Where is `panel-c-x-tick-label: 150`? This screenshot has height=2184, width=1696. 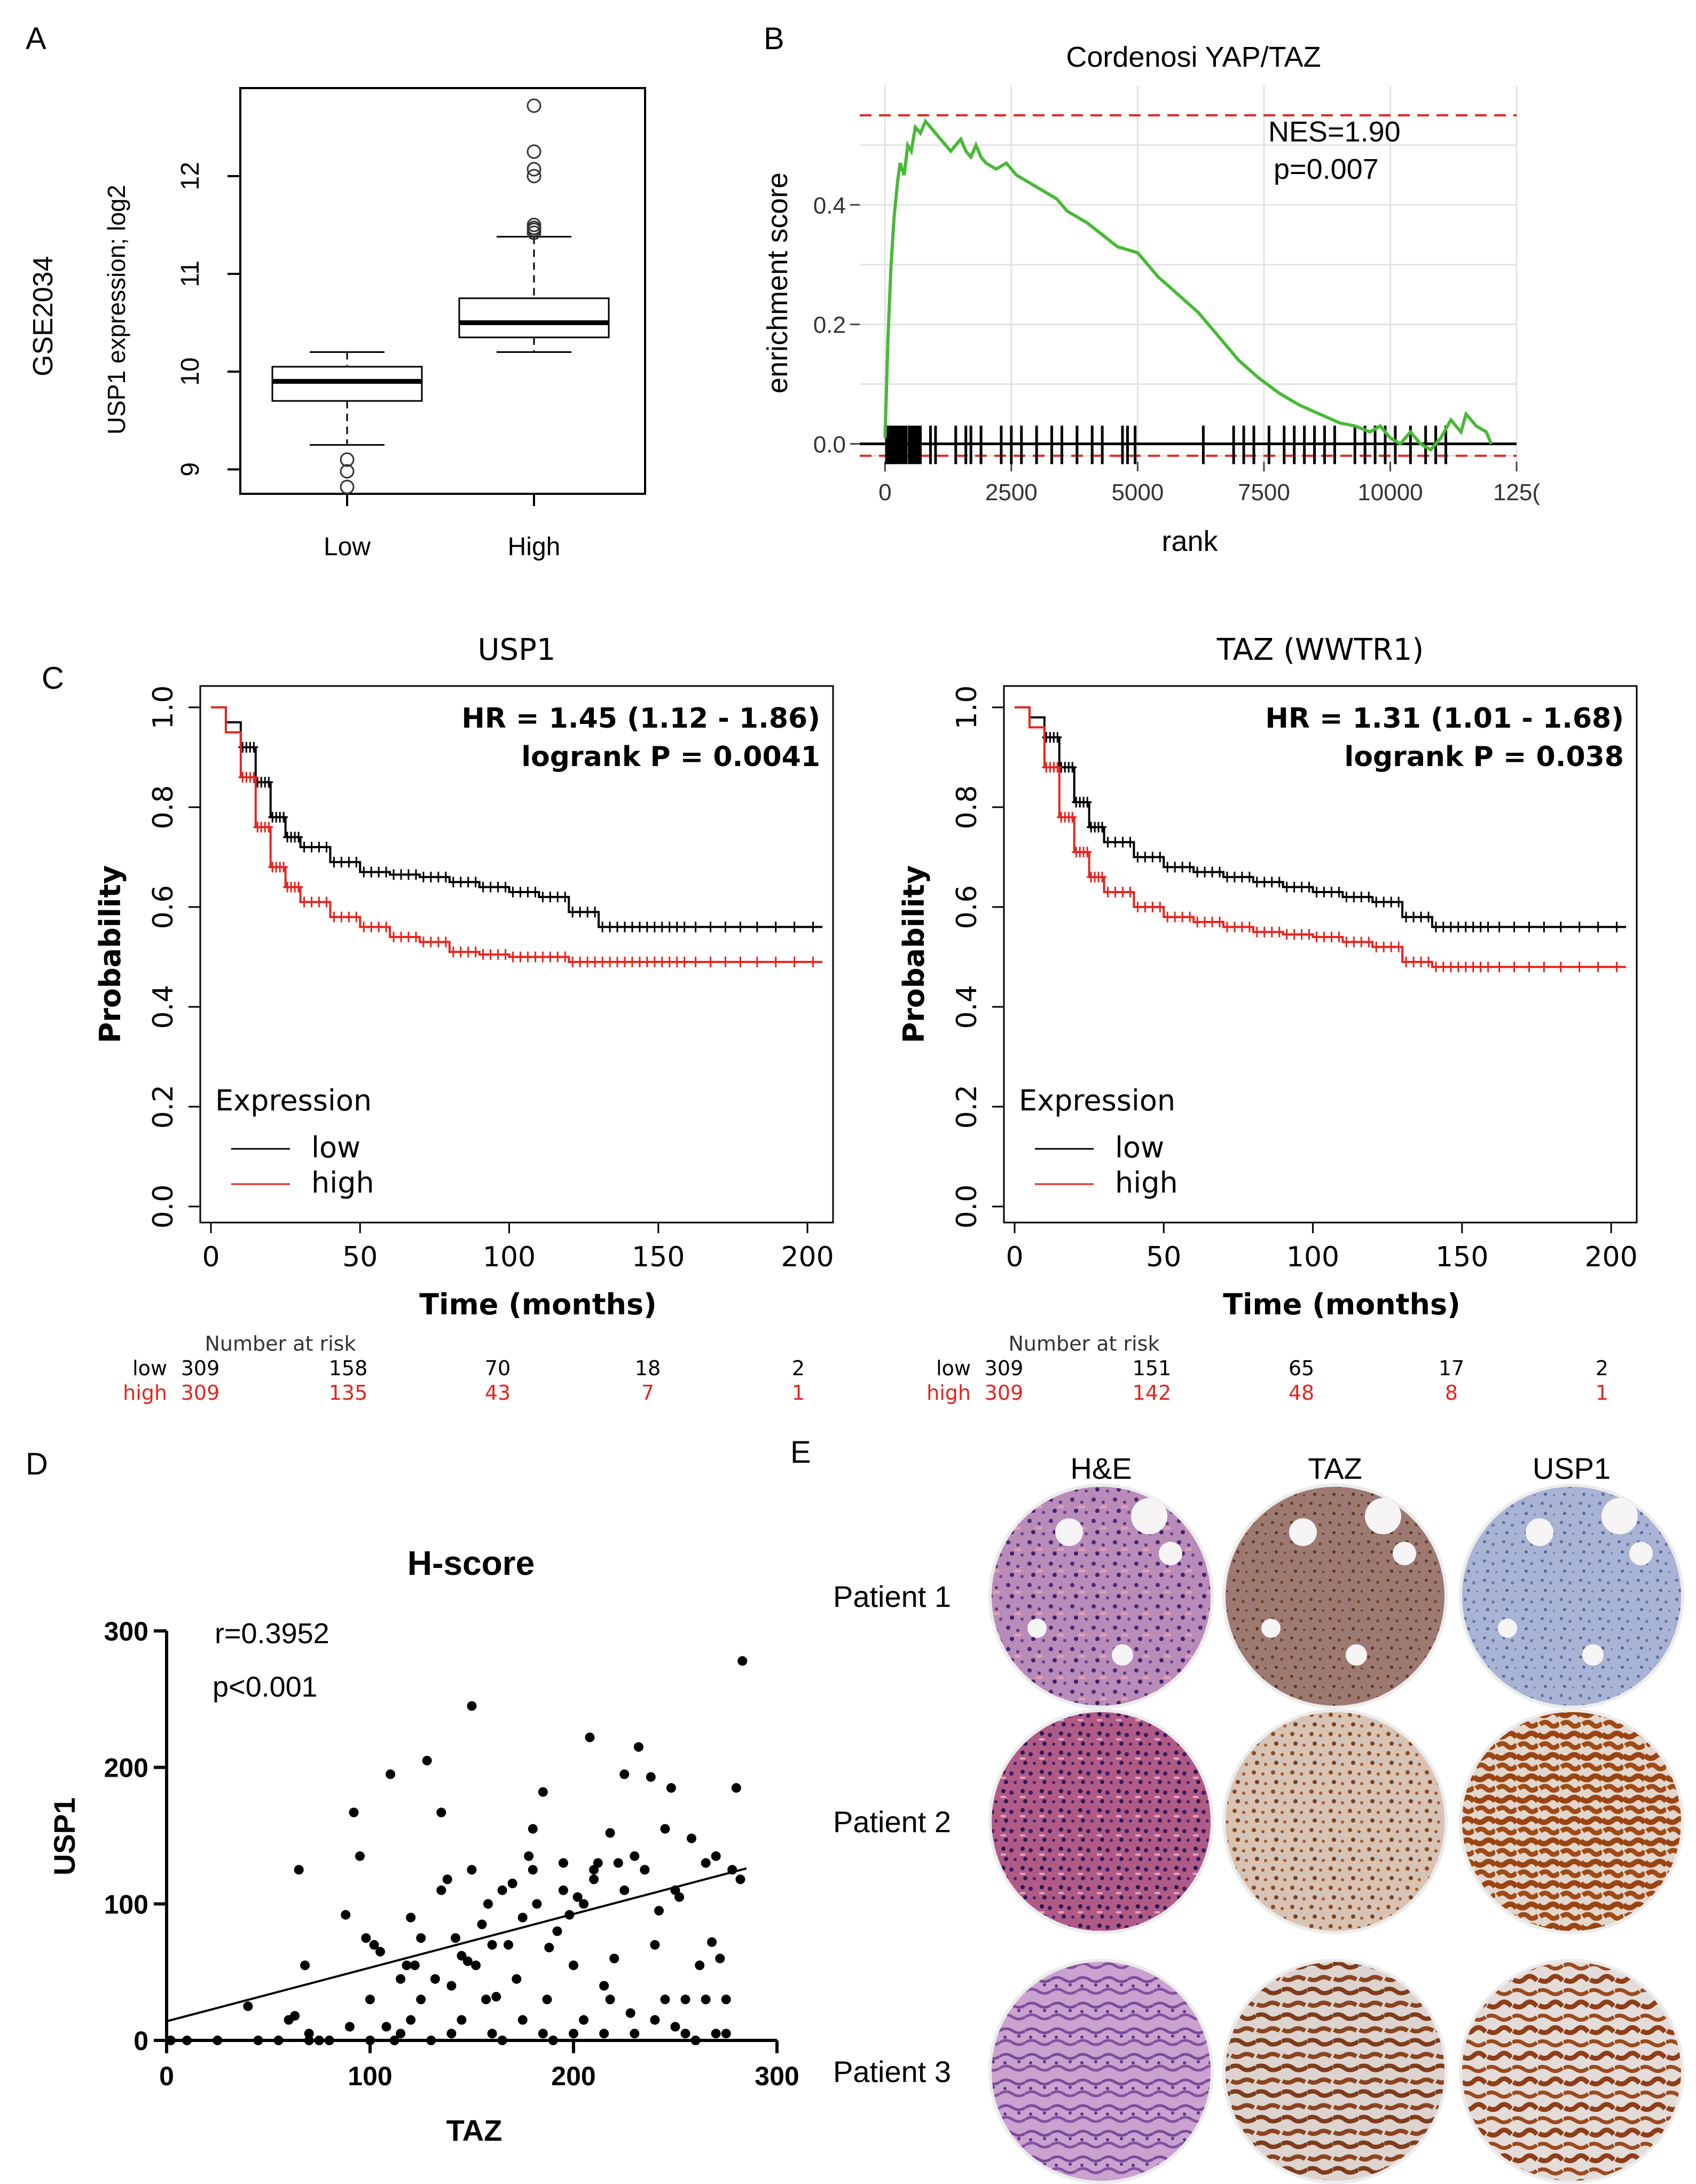 panel-c-x-tick-label: 150 is located at coordinates (658, 1257).